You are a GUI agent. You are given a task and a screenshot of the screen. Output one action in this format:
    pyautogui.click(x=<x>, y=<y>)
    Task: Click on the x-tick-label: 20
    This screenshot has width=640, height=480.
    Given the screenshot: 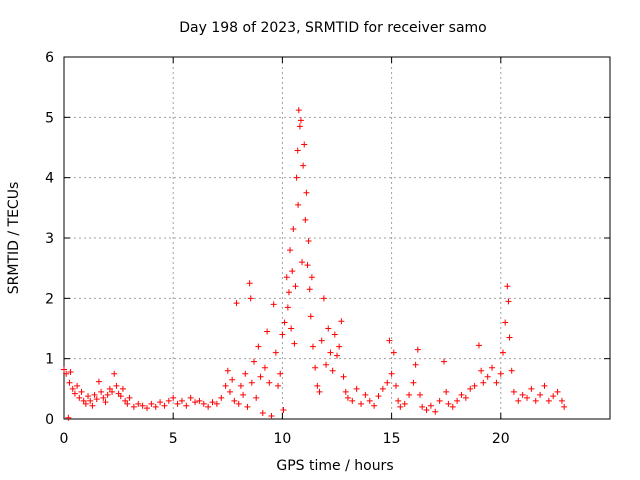 What is the action you would take?
    pyautogui.click(x=501, y=439)
    